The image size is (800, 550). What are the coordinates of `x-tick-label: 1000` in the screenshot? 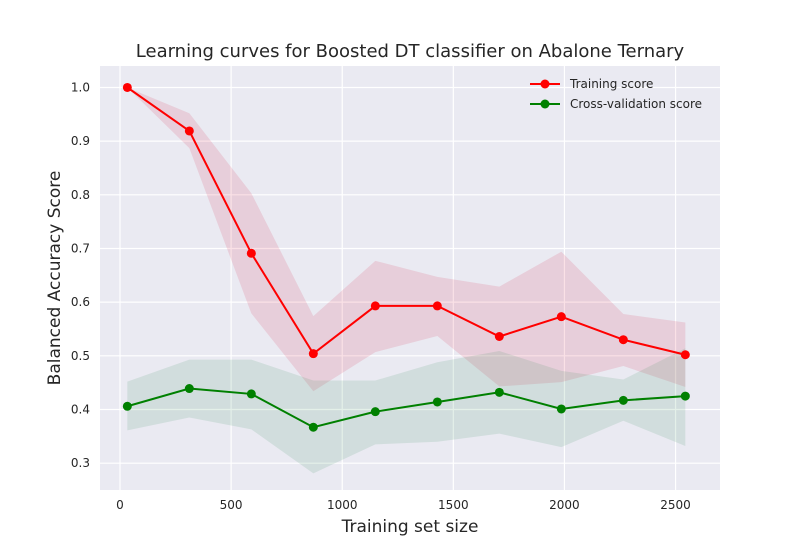 It's located at (342, 505).